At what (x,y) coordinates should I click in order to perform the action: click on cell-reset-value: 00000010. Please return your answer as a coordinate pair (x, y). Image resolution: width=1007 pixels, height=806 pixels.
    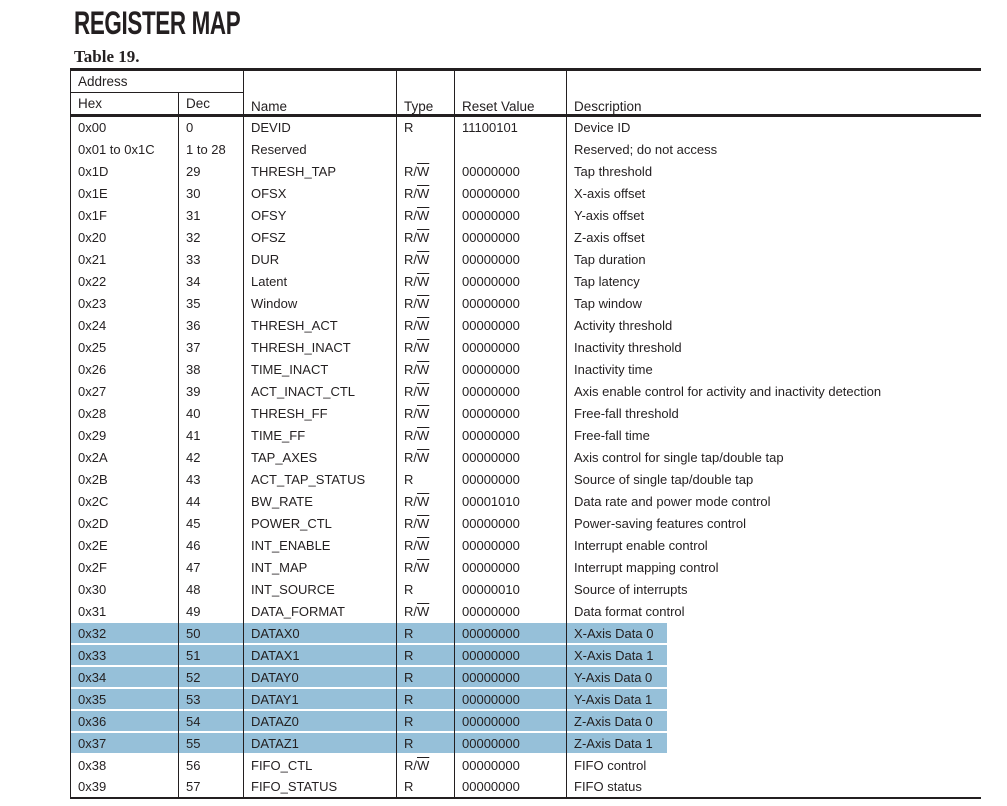
    Looking at the image, I should click on (510, 589).